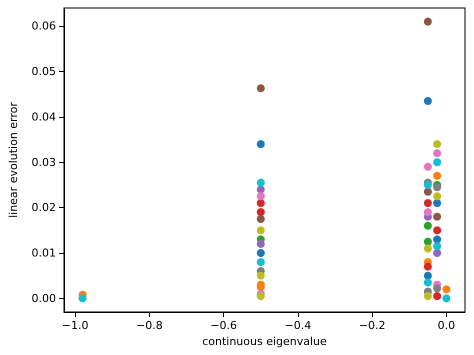 The image size is (474, 355). I want to click on x-tick-label: −0.8, so click(149, 325).